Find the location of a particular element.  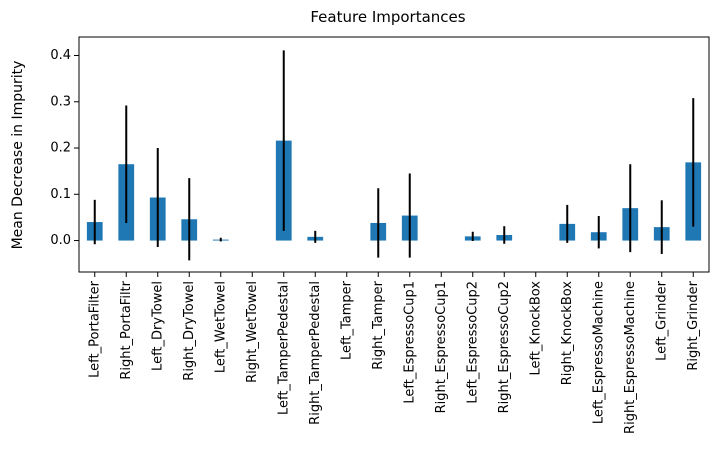

y-tick-label: 0.1 is located at coordinates (60, 194).